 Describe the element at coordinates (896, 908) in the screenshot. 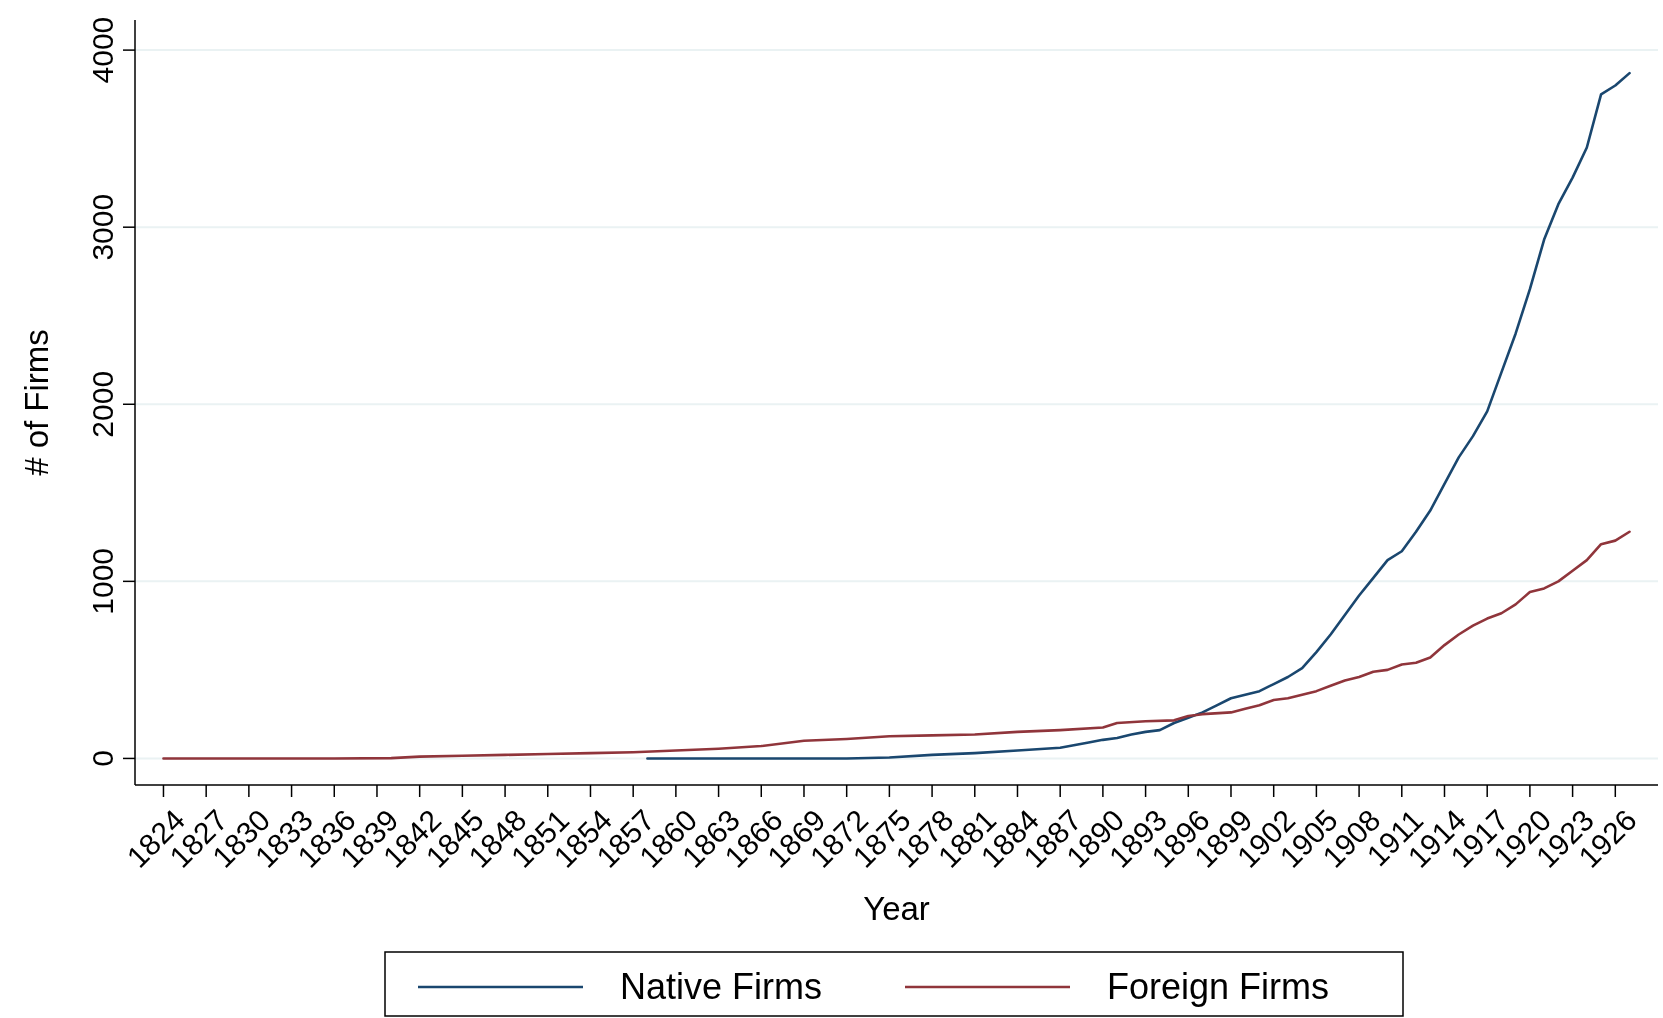

I see `x-axis-title: Year` at that location.